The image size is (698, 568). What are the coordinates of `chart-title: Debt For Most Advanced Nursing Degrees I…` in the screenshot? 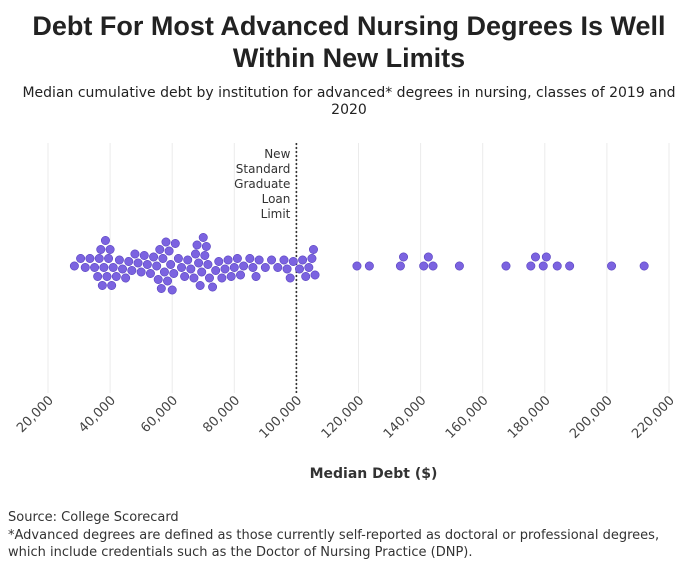 It's located at (349, 42).